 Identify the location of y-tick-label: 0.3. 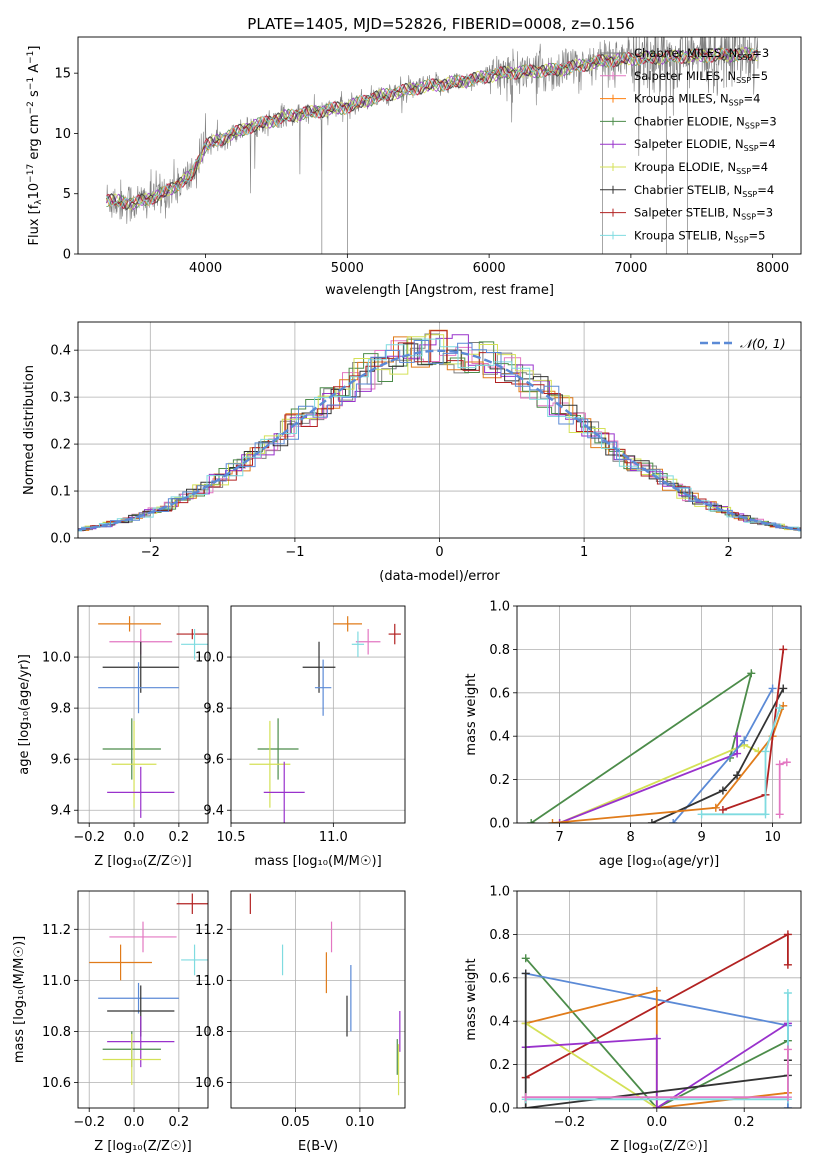
(60, 398).